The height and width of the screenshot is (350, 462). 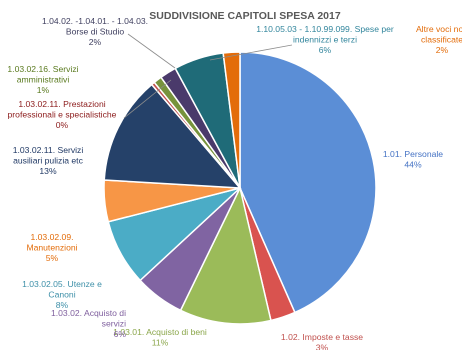 What do you see at coordinates (413, 159) in the screenshot?
I see `slice-label-1-01-personale: 1.01. Personale 44%` at bounding box center [413, 159].